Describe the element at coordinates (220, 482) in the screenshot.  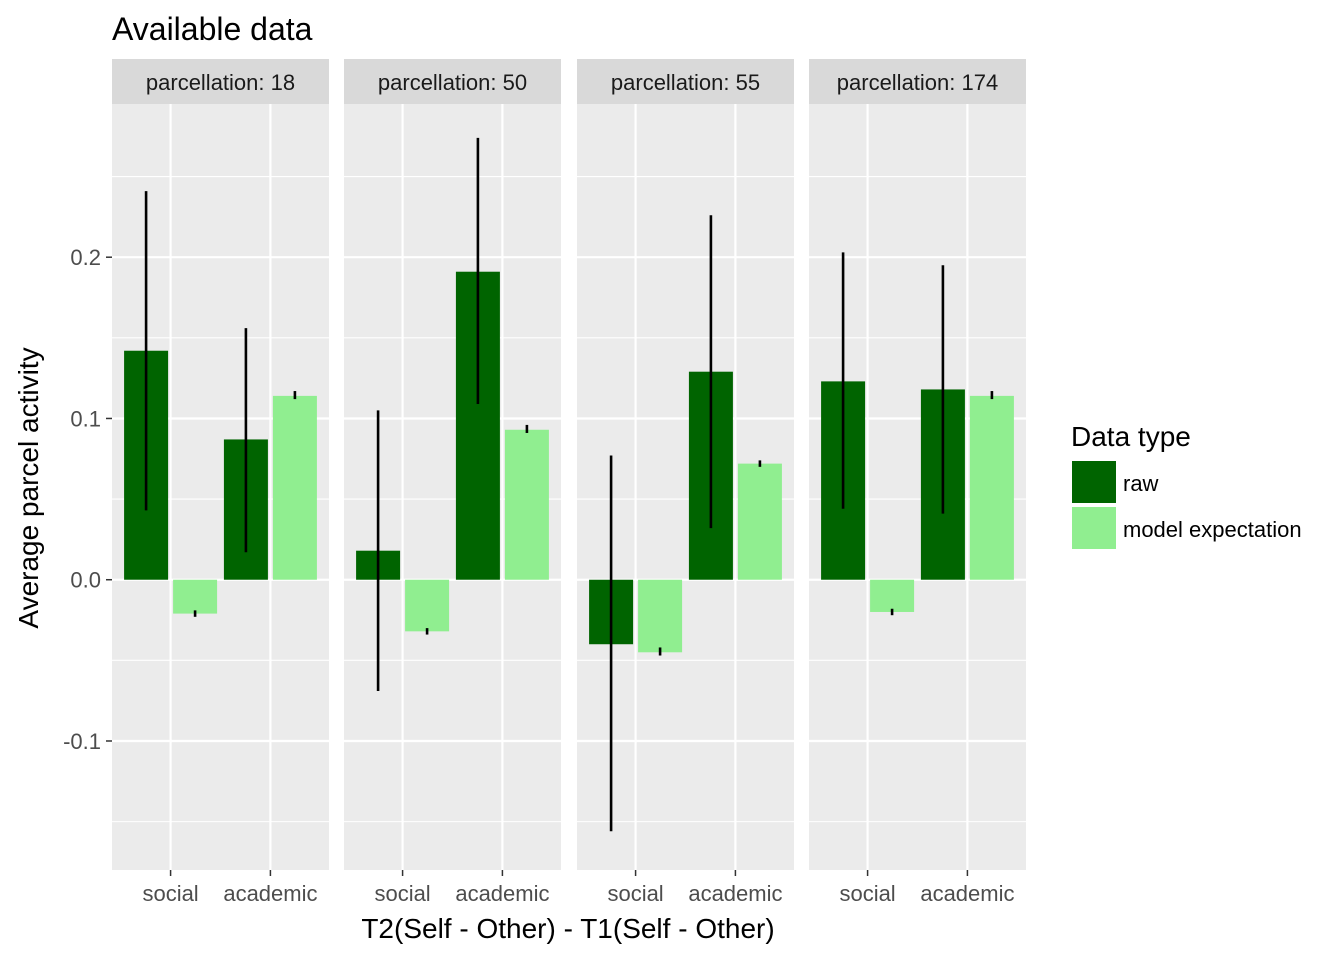
I see `facet-panel: parcellation: 18 social academic` at that location.